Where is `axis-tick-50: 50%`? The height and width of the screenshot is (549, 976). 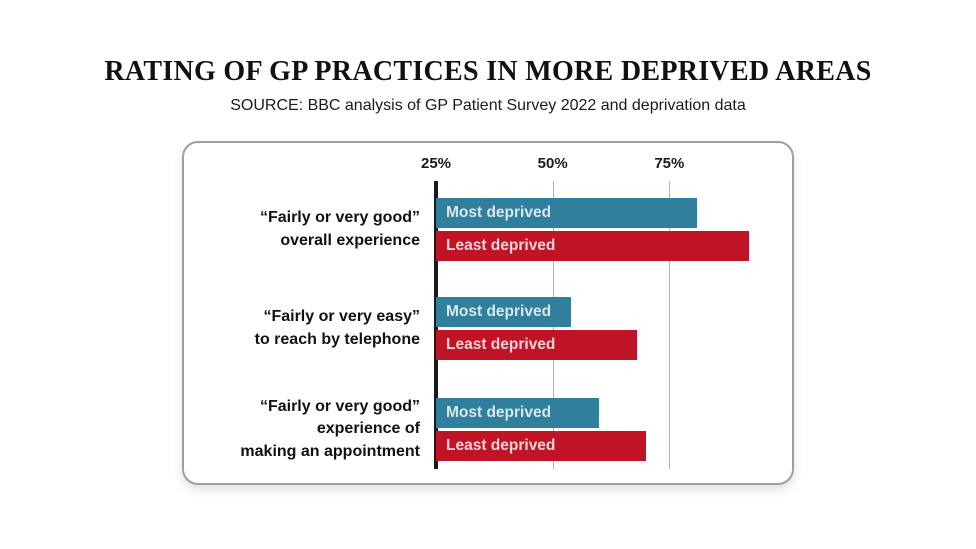 axis-tick-50: 50% is located at coordinates (552, 163).